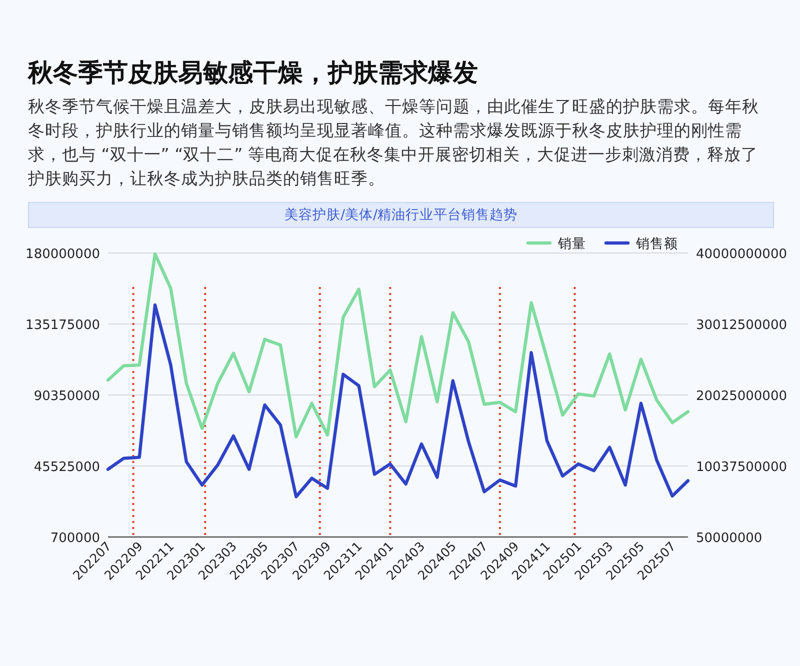  I want to click on y-tick-label: 135175000, so click(63, 325).